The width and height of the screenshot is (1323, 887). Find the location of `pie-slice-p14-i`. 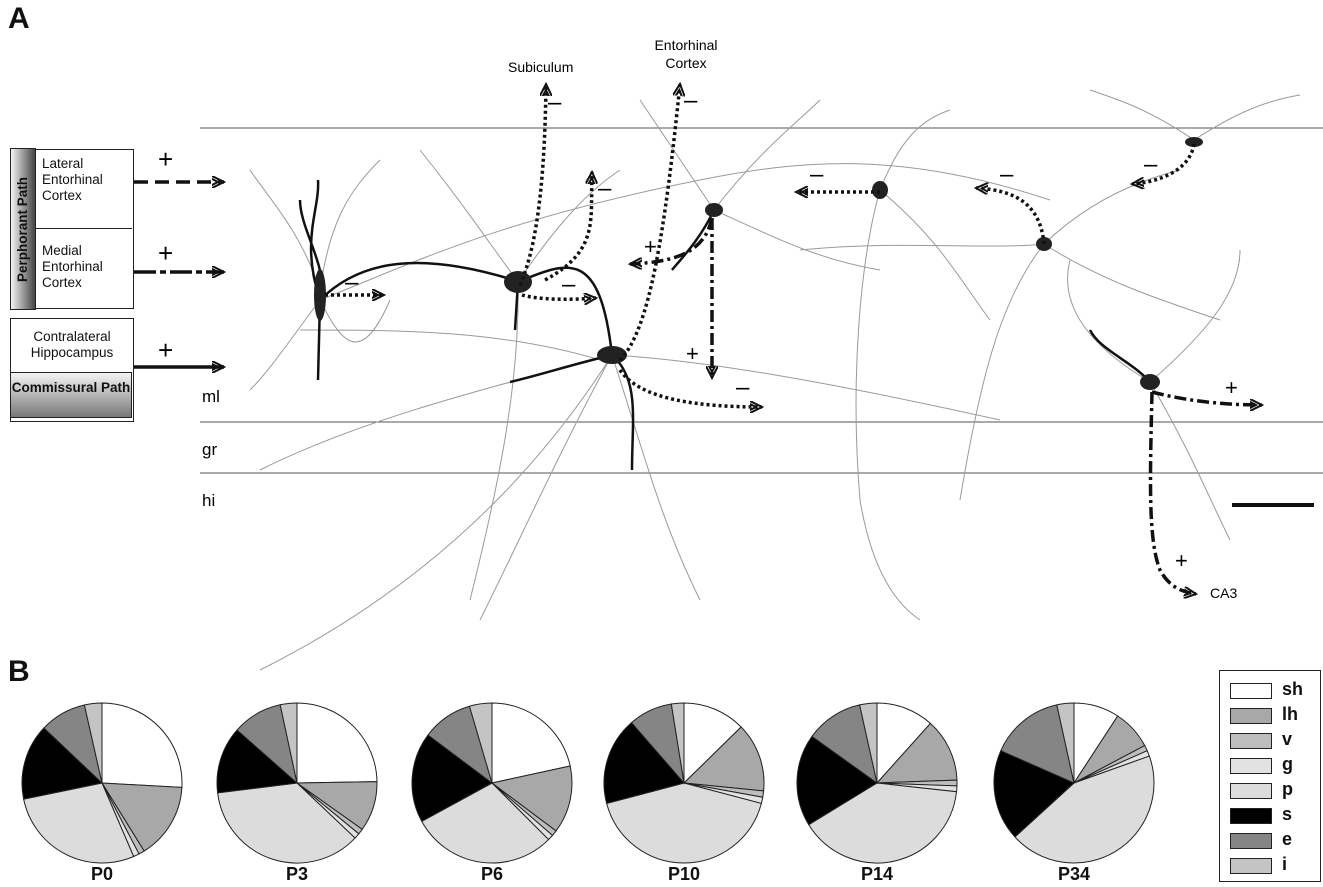

pie-slice-p14-i is located at coordinates (868, 743).